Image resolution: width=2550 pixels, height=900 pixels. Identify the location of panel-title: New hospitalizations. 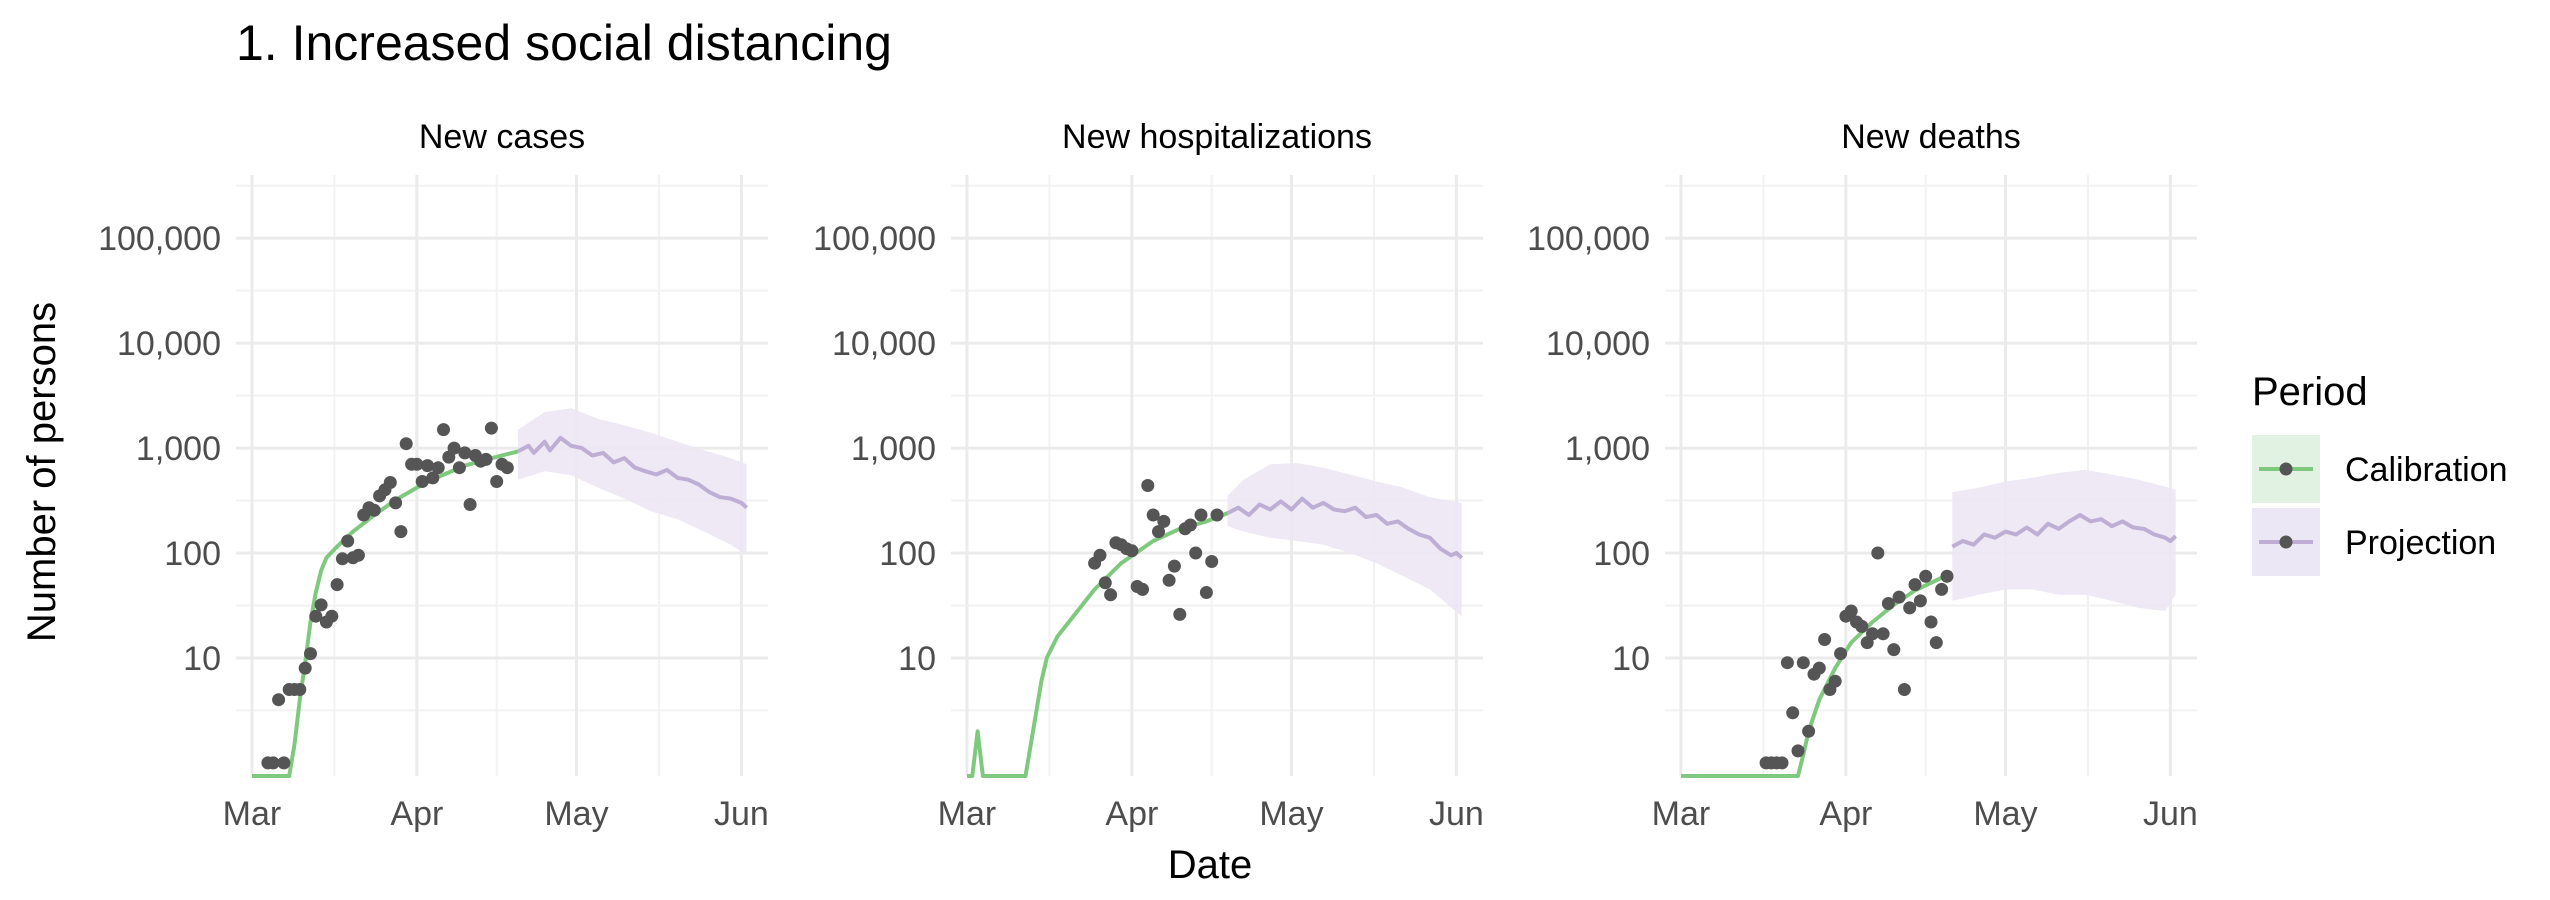
(1217, 137).